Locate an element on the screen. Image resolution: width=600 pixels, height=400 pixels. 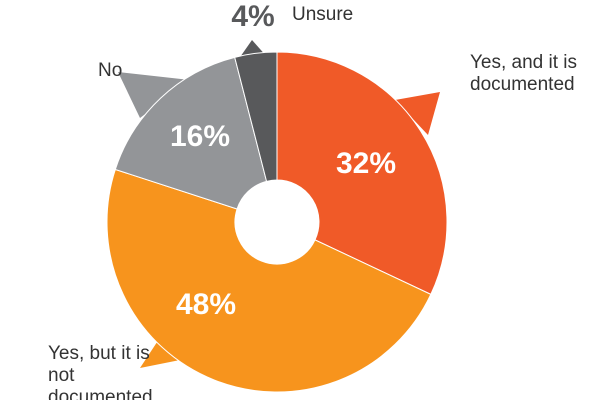
category-label: Unsure is located at coordinates (323, 14).